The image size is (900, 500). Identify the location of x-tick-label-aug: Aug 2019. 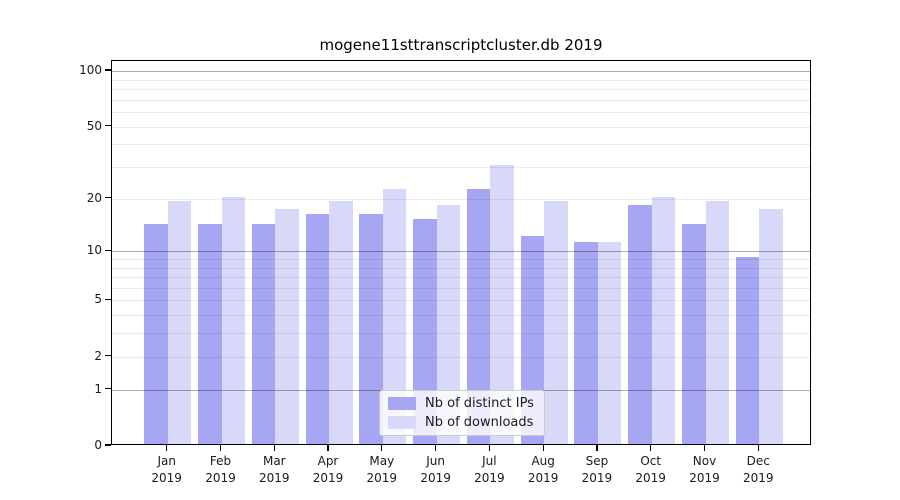
(543, 469).